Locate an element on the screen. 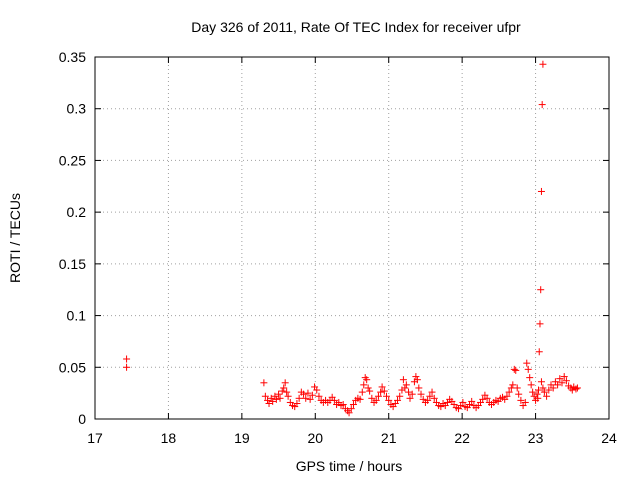 Image resolution: width=640 pixels, height=480 pixels. x-tick-label: 24 is located at coordinates (609, 438).